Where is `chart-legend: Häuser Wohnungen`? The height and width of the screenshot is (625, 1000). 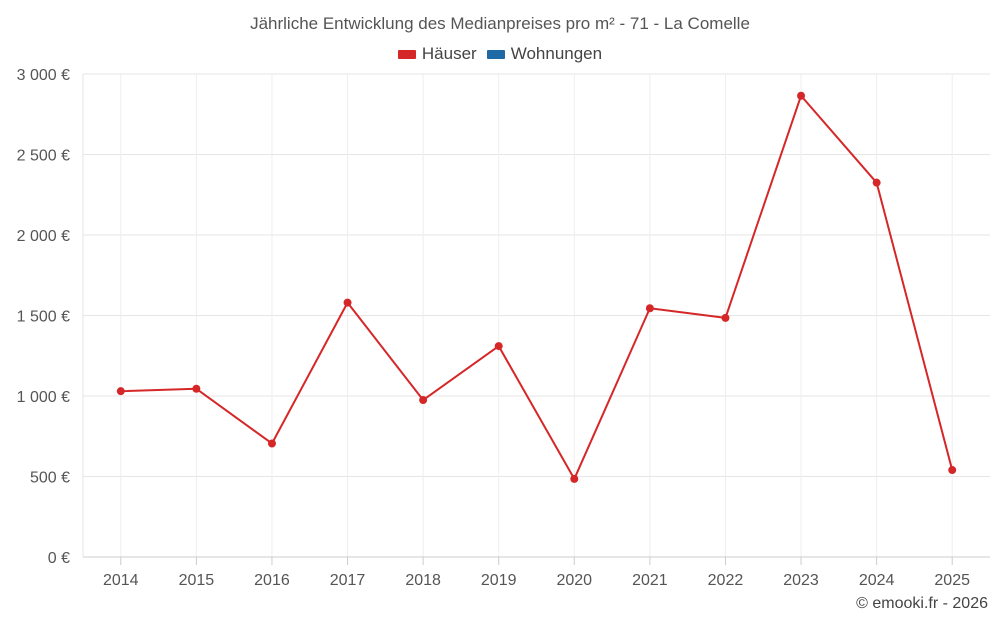 chart-legend: Häuser Wohnungen is located at coordinates (500, 54).